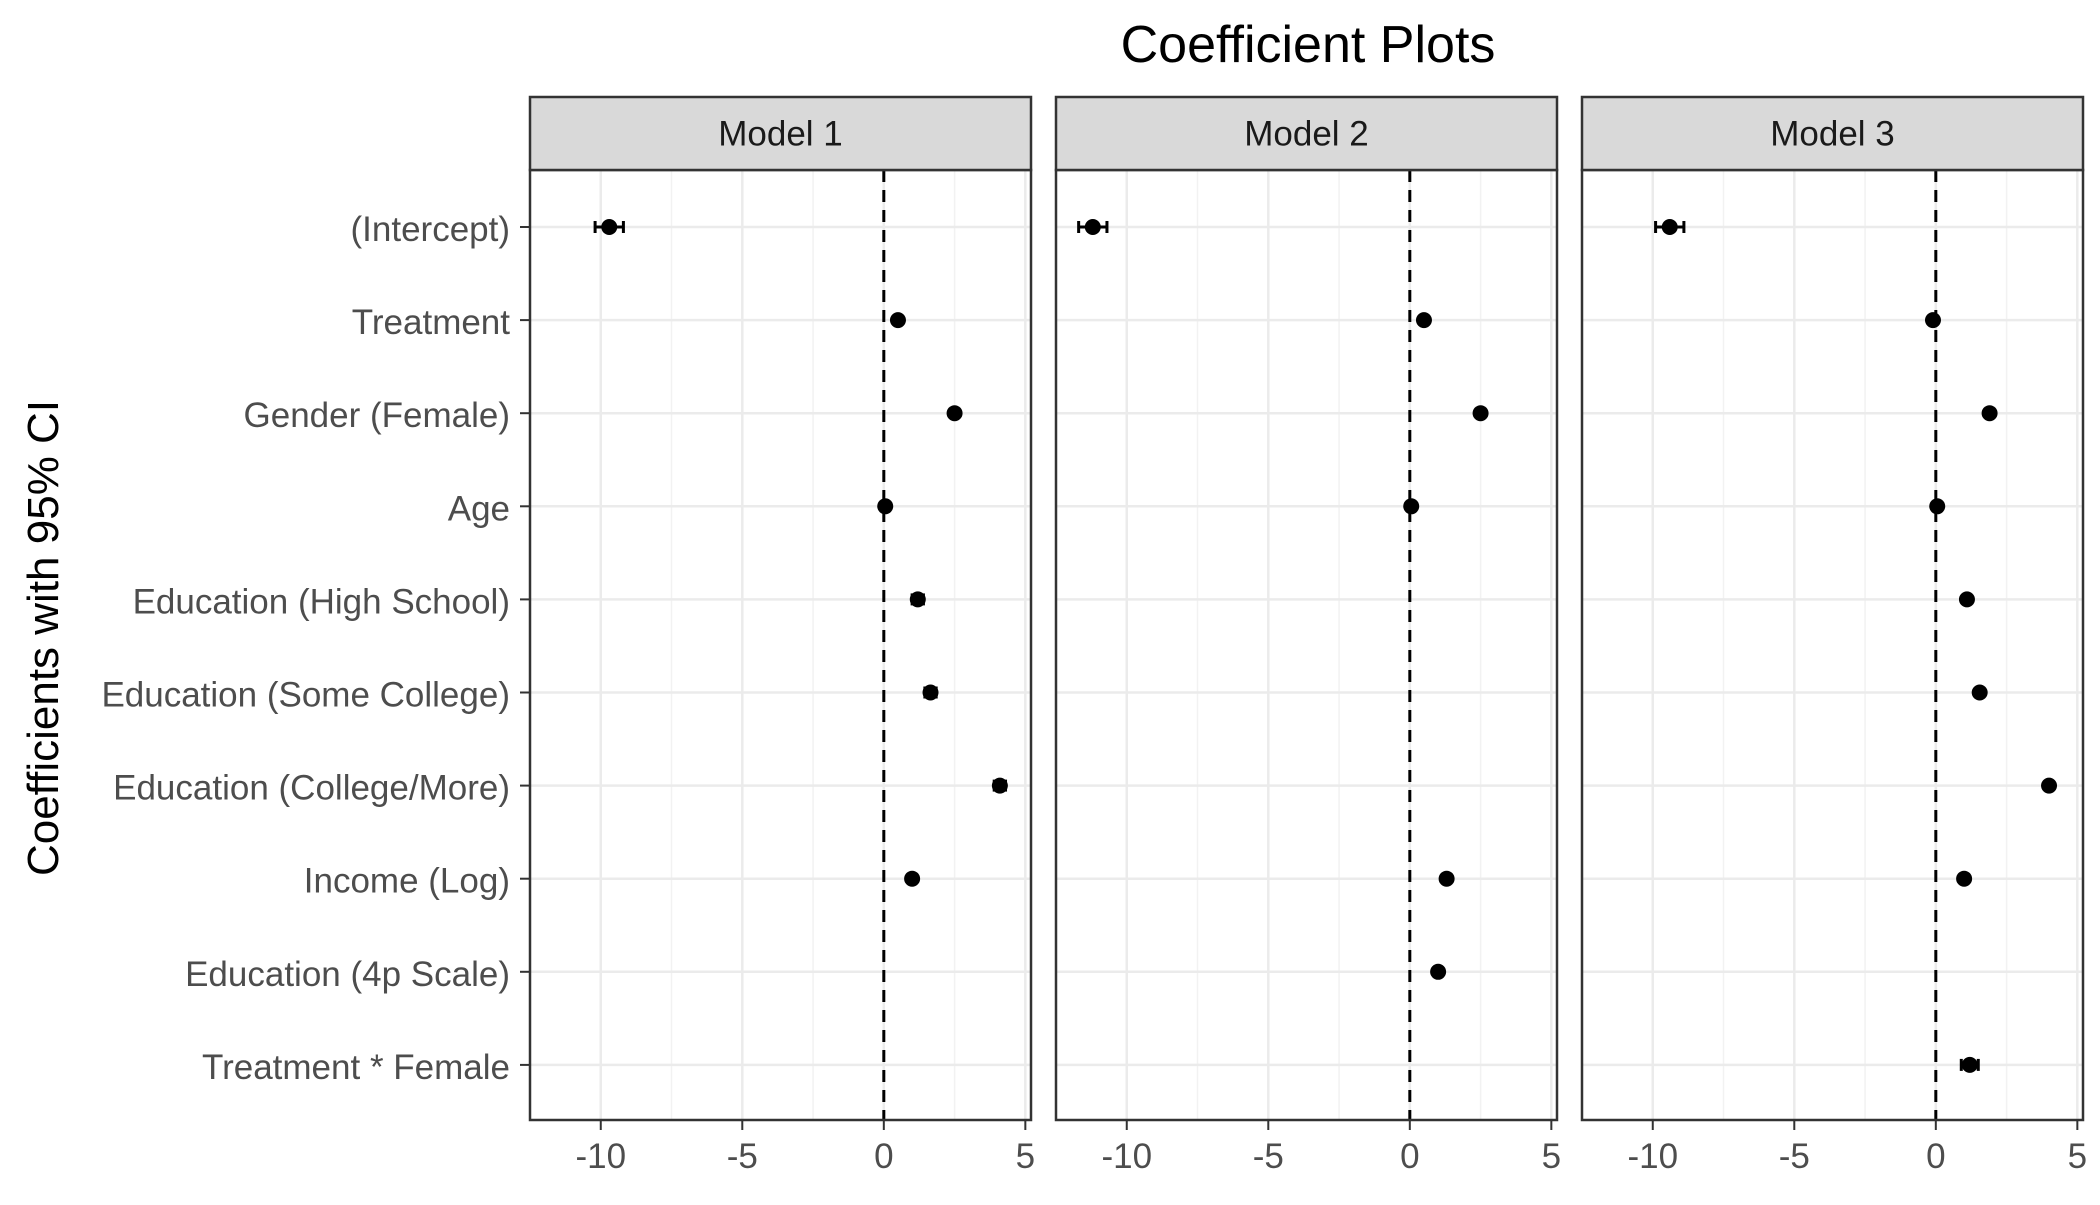 The image size is (2100, 1205). I want to click on panel-3-point-education-college-more, so click(2049, 785).